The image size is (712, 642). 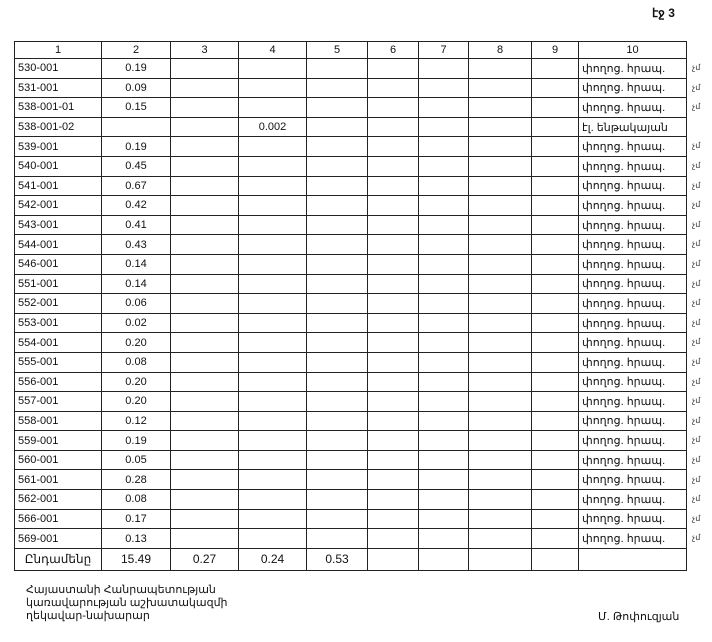 What do you see at coordinates (58, 205) in the screenshot?
I see `table-cell: 542-001` at bounding box center [58, 205].